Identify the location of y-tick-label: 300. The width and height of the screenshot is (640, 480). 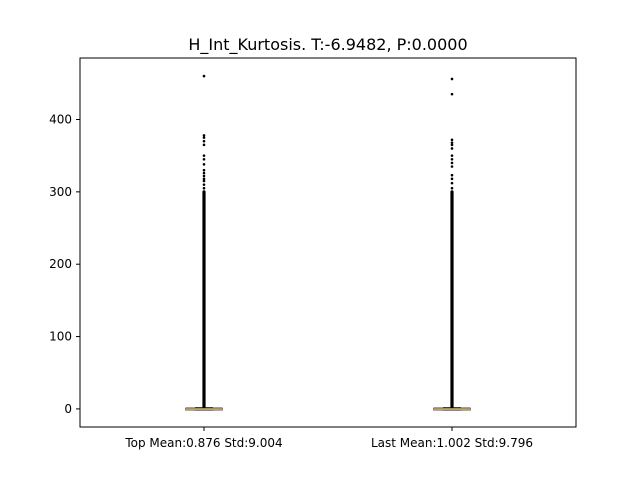
(60, 192).